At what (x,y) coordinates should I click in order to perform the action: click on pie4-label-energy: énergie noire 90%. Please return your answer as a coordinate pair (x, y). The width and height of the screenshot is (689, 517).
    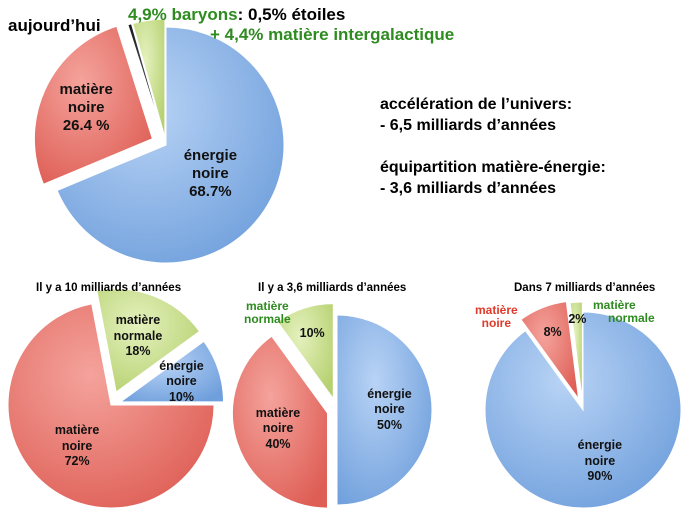
    Looking at the image, I should click on (600, 461).